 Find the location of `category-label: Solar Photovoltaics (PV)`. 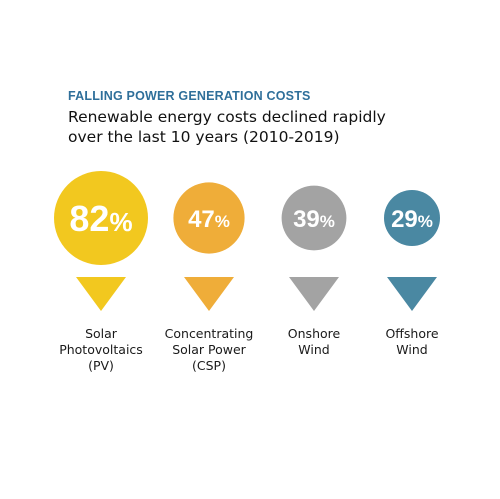

category-label: Solar Photovoltaics (PV) is located at coordinates (101, 350).